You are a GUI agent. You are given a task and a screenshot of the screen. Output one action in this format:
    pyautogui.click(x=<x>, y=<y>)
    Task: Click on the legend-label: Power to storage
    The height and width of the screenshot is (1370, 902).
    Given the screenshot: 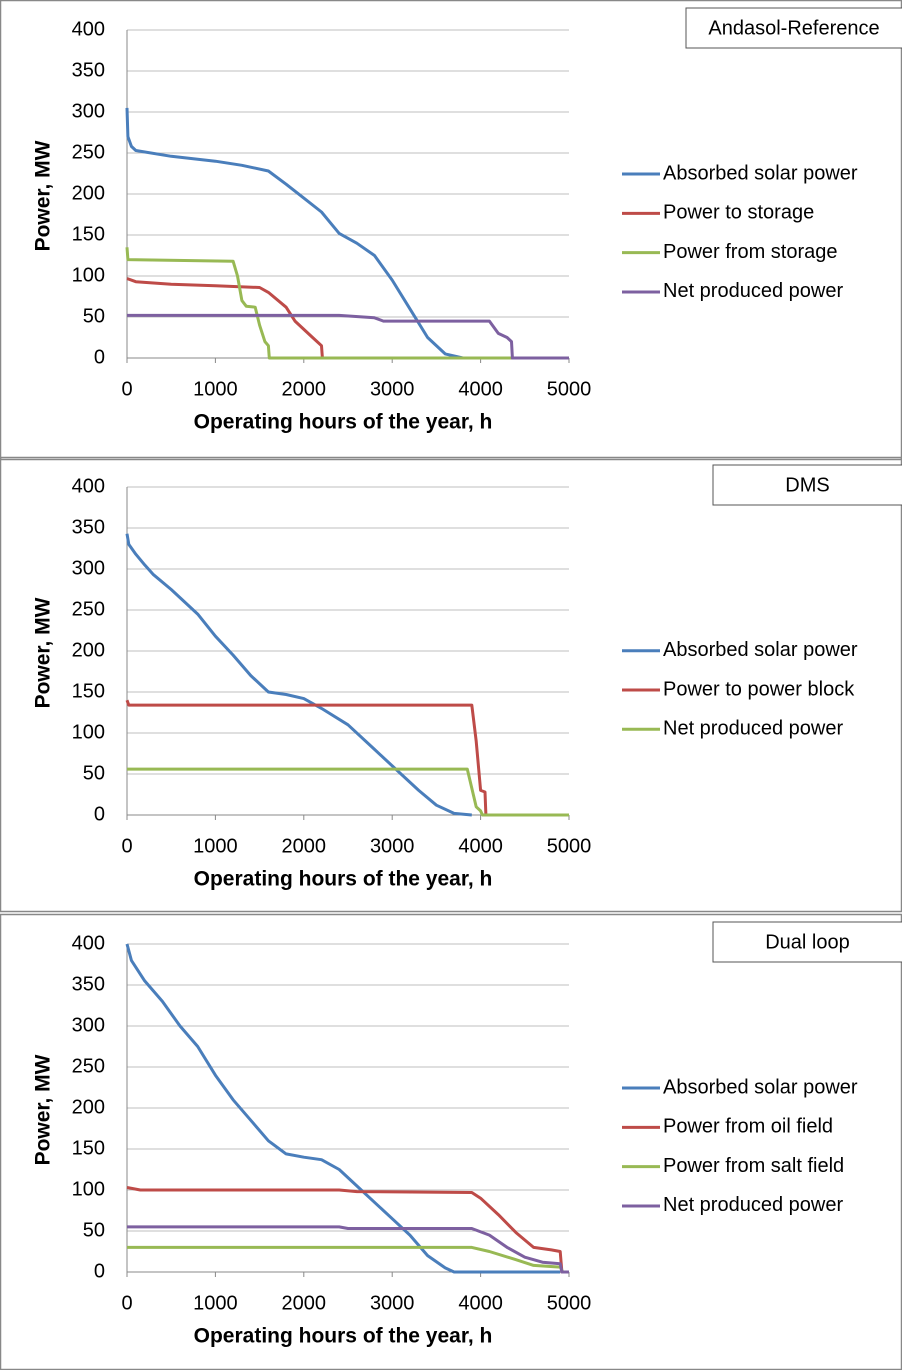 What is the action you would take?
    pyautogui.click(x=738, y=213)
    